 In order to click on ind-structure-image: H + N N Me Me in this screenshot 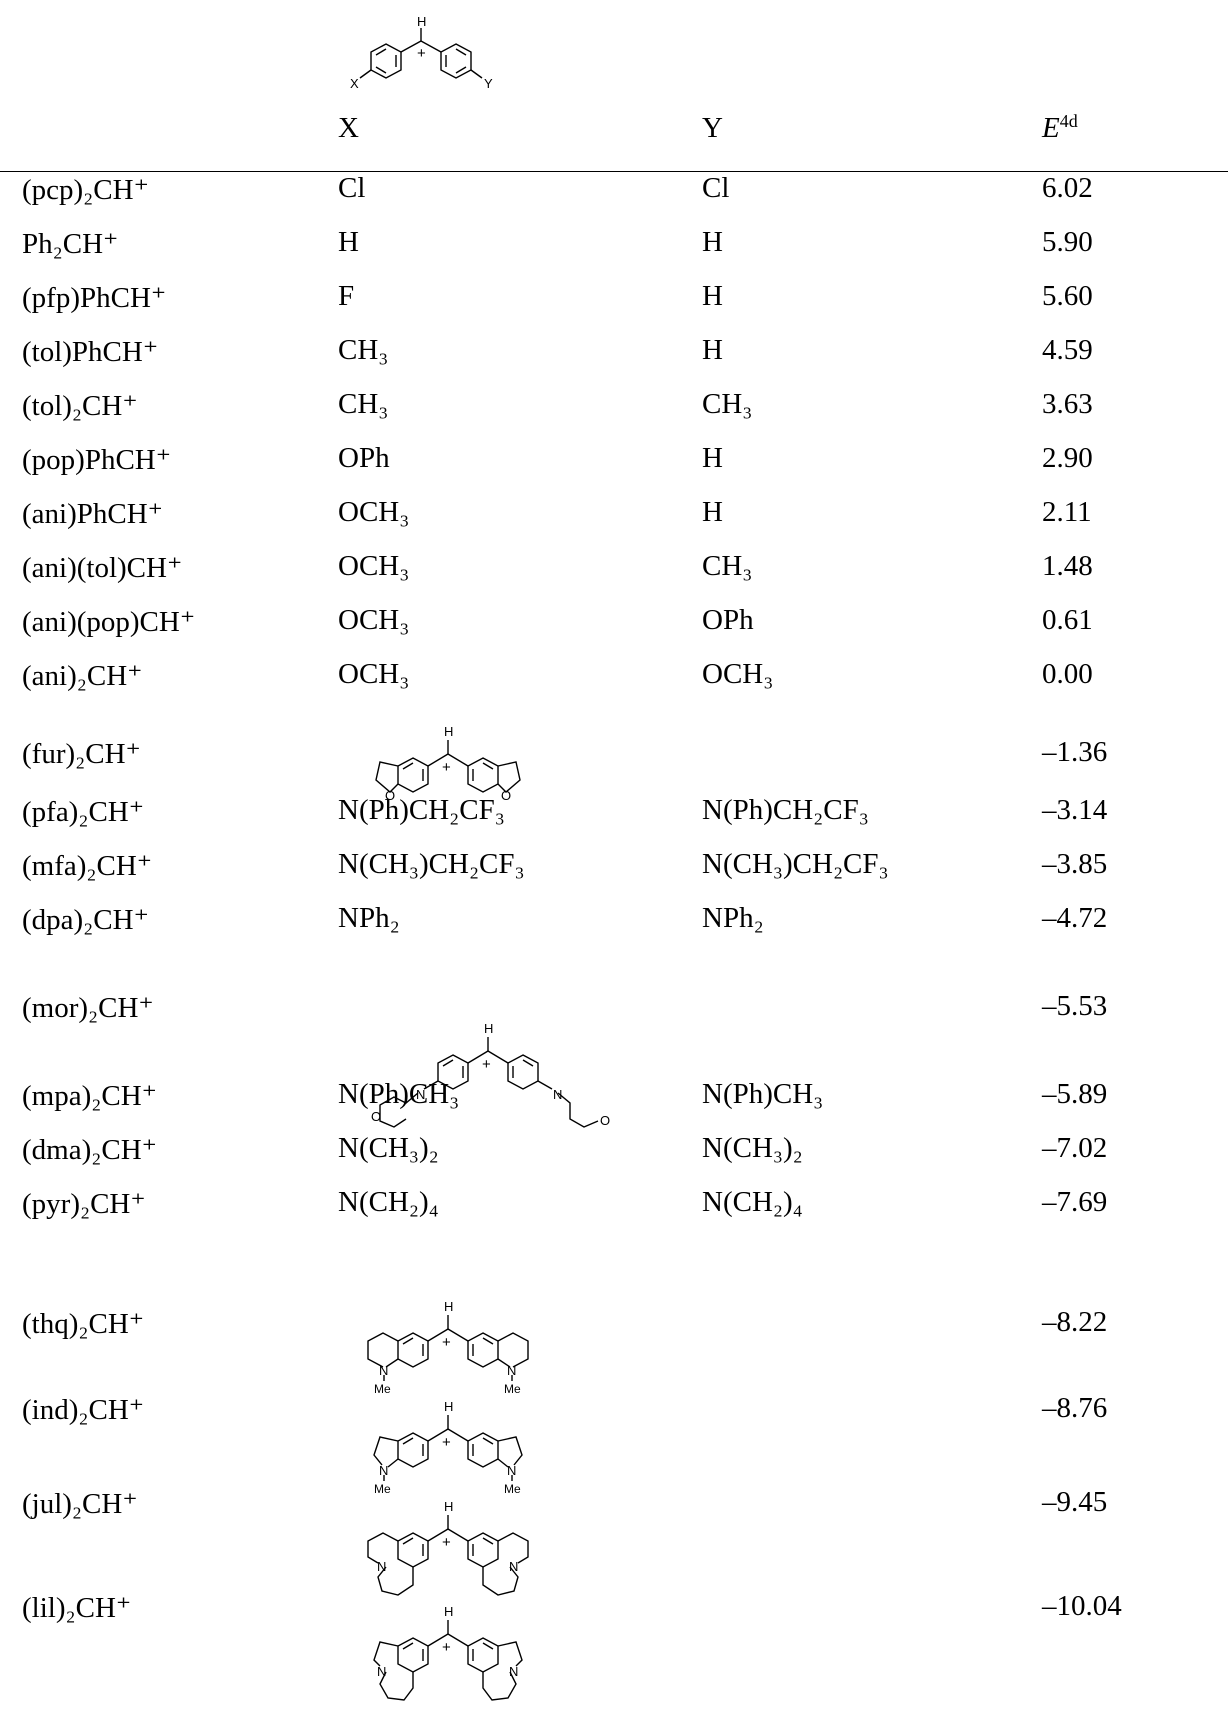, I will do `click(448, 1447)`.